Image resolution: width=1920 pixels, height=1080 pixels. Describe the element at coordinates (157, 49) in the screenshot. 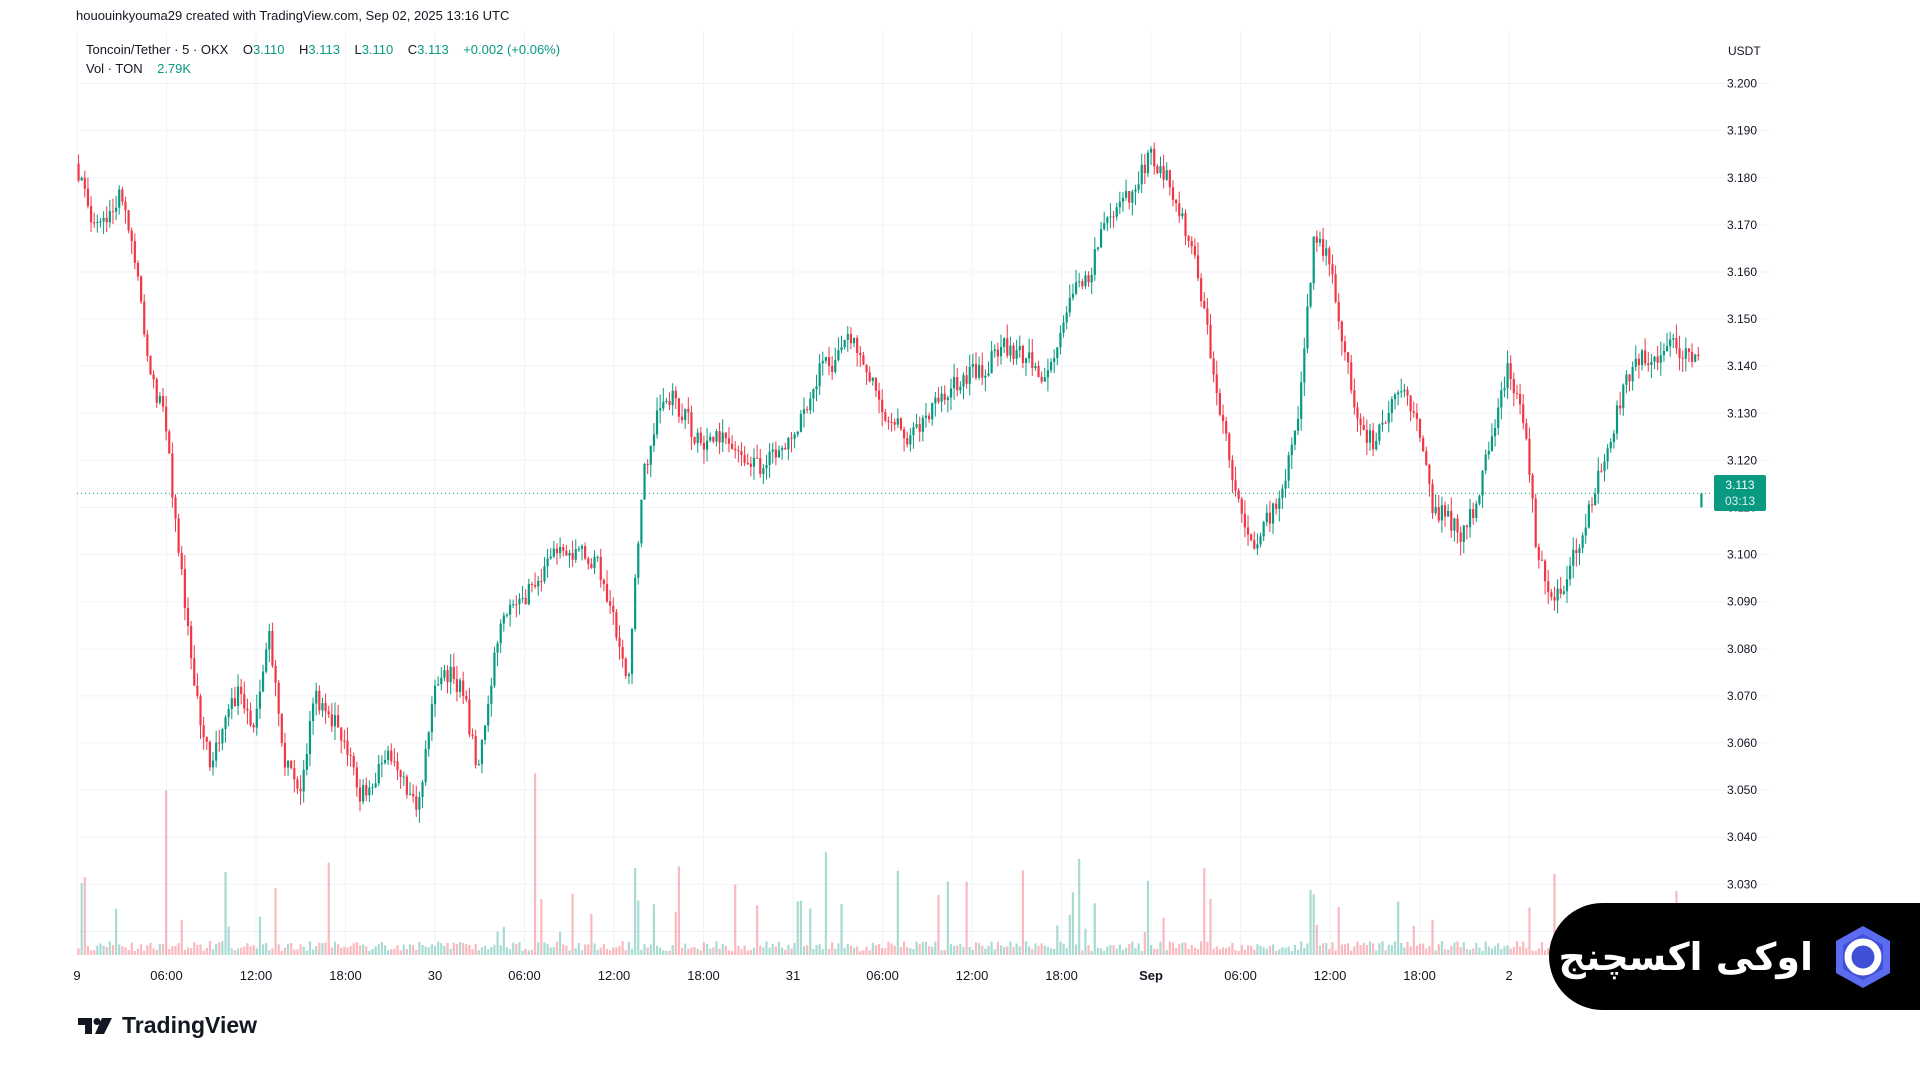

I see `symbol-label: Toncoin/Tether · 5 · OKX` at that location.